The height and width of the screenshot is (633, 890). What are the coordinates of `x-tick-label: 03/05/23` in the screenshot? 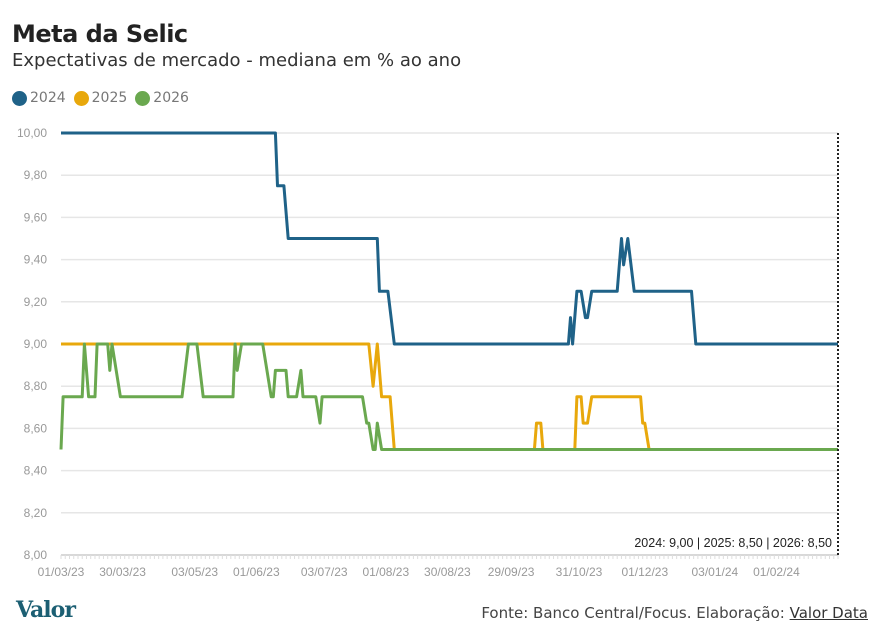 It's located at (194, 572).